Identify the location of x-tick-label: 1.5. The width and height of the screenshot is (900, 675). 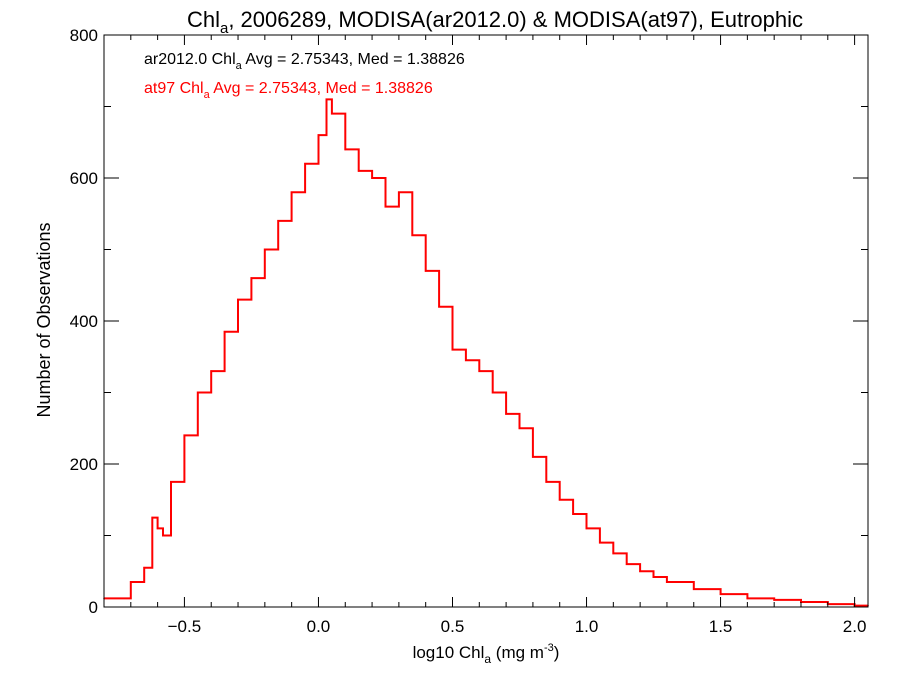
(721, 626).